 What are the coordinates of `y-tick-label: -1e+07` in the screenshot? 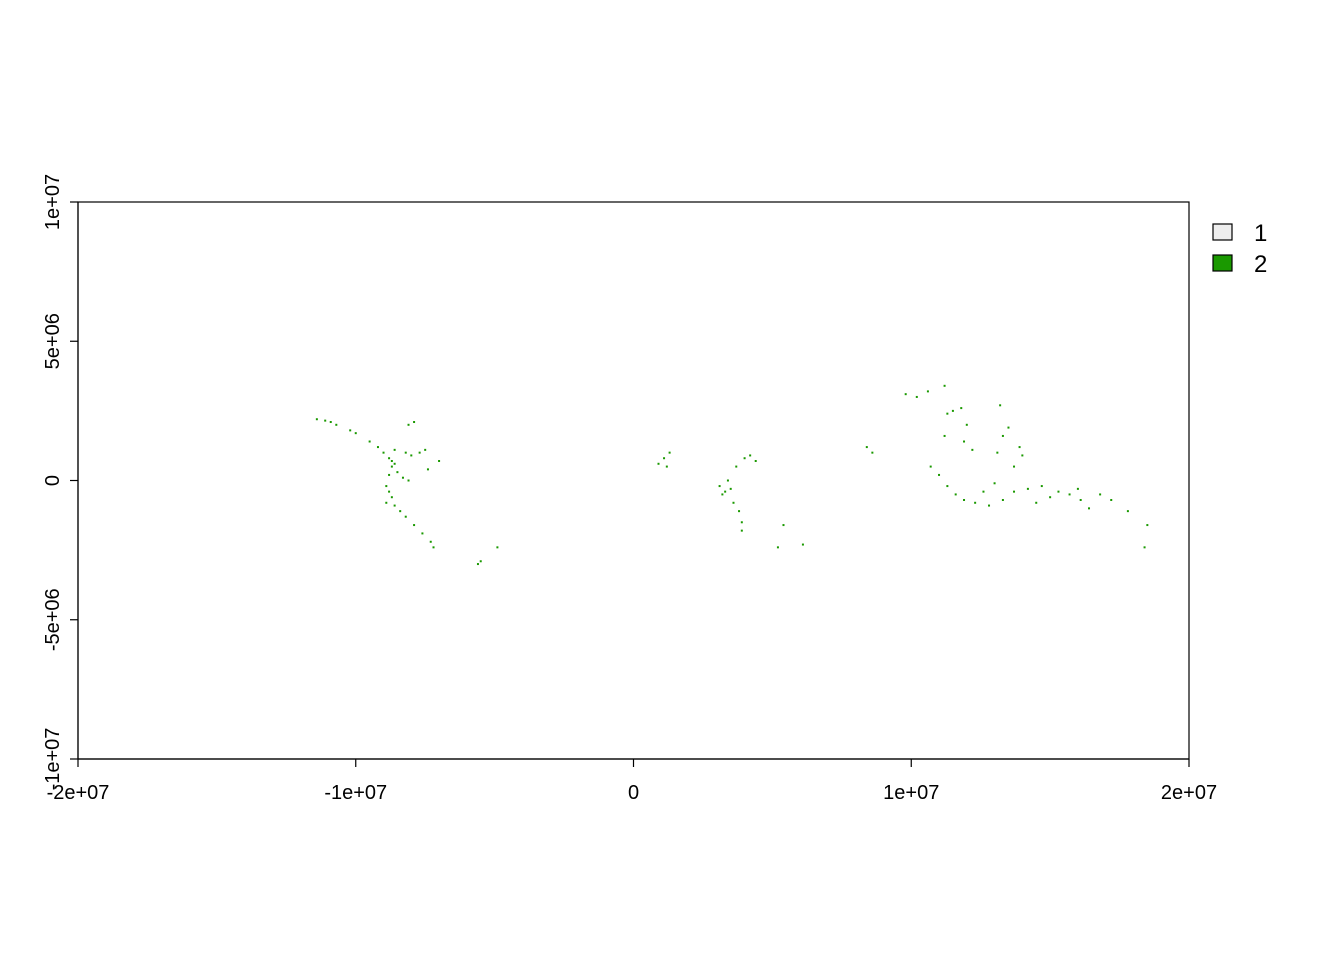 It's located at (53, 759).